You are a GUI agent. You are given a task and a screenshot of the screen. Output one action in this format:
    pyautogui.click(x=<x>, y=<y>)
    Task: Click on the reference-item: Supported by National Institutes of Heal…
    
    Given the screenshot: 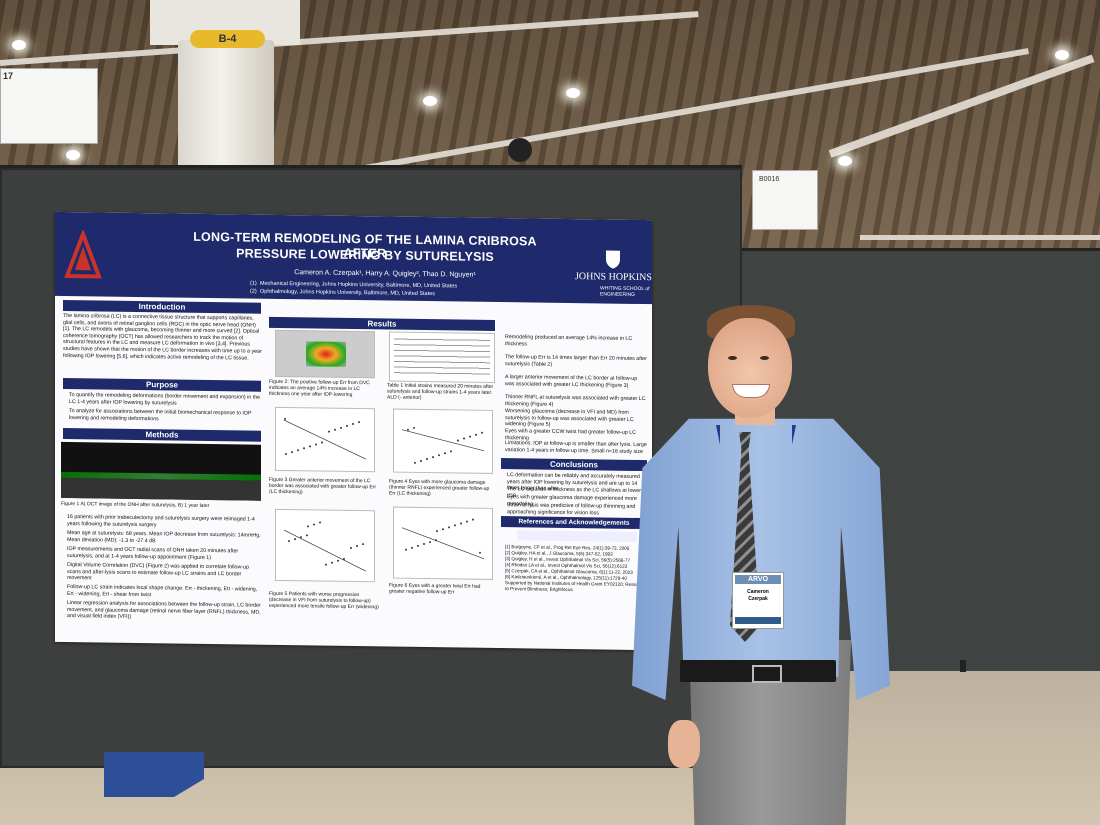 What is the action you would take?
    pyautogui.click(x=575, y=586)
    